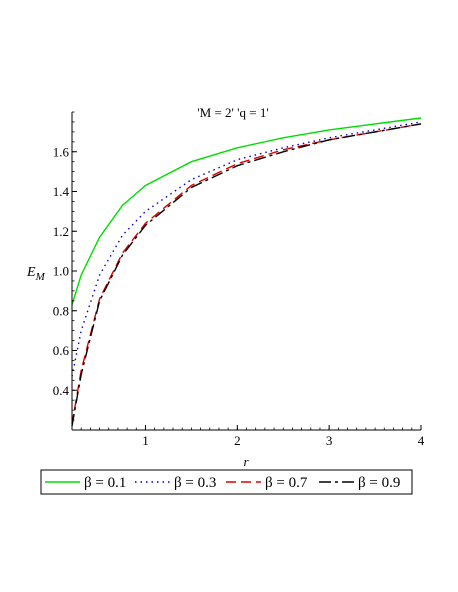 This screenshot has height=592, width=458. What do you see at coordinates (379, 483) in the screenshot?
I see `legend-label-4: β = 0.9` at bounding box center [379, 483].